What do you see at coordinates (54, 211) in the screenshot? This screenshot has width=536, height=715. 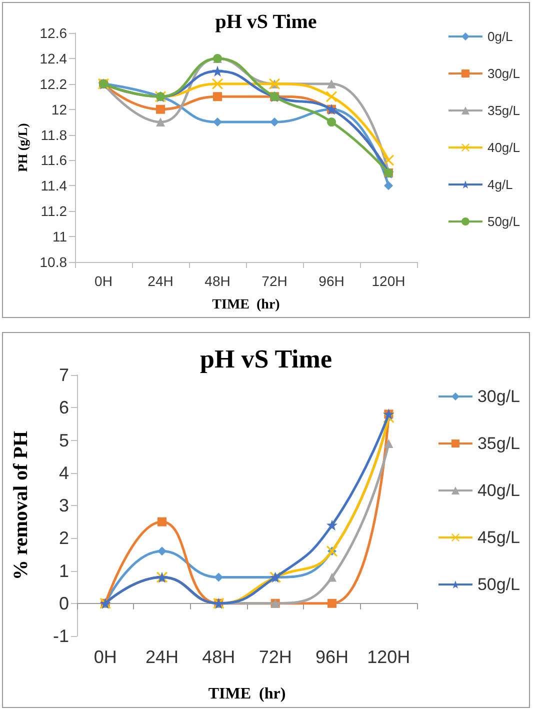 I see `y-tick-label: 11.2` at bounding box center [54, 211].